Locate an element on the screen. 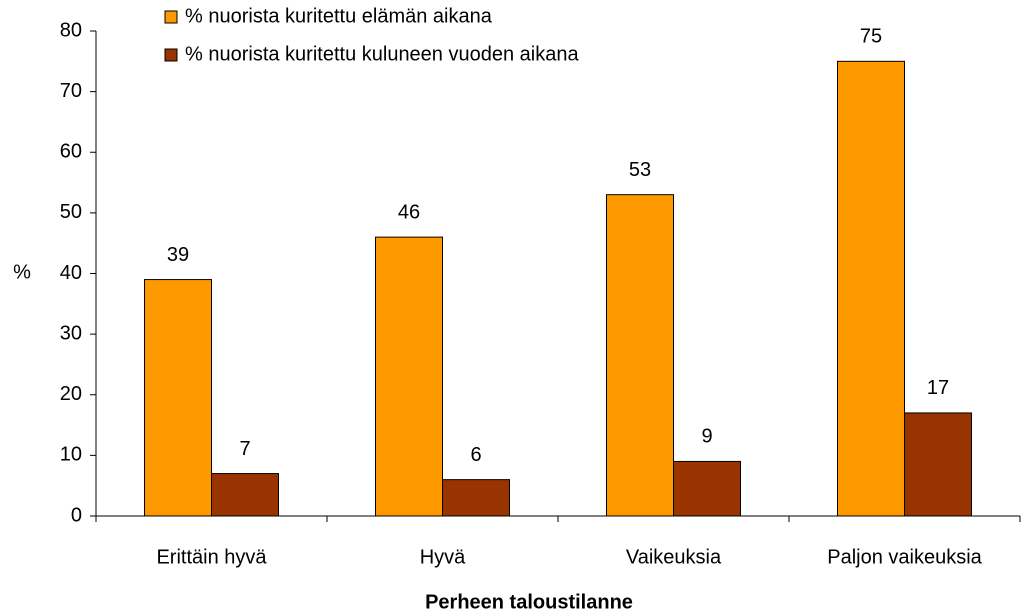 This screenshot has height=615, width=1023. data-label: 75 is located at coordinates (871, 37).